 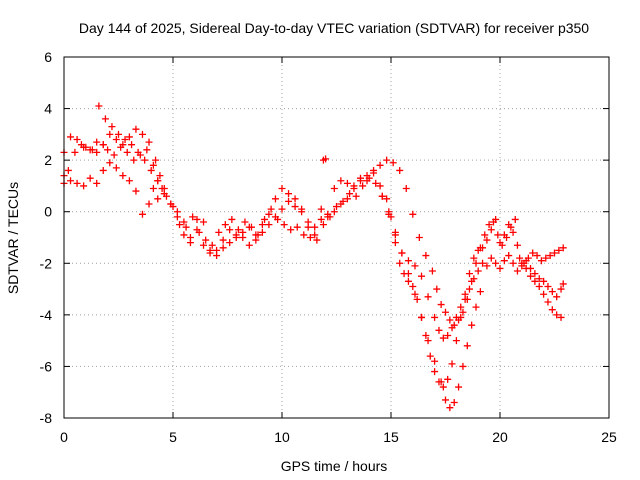 I want to click on series-isolated, so click(x=324, y=159).